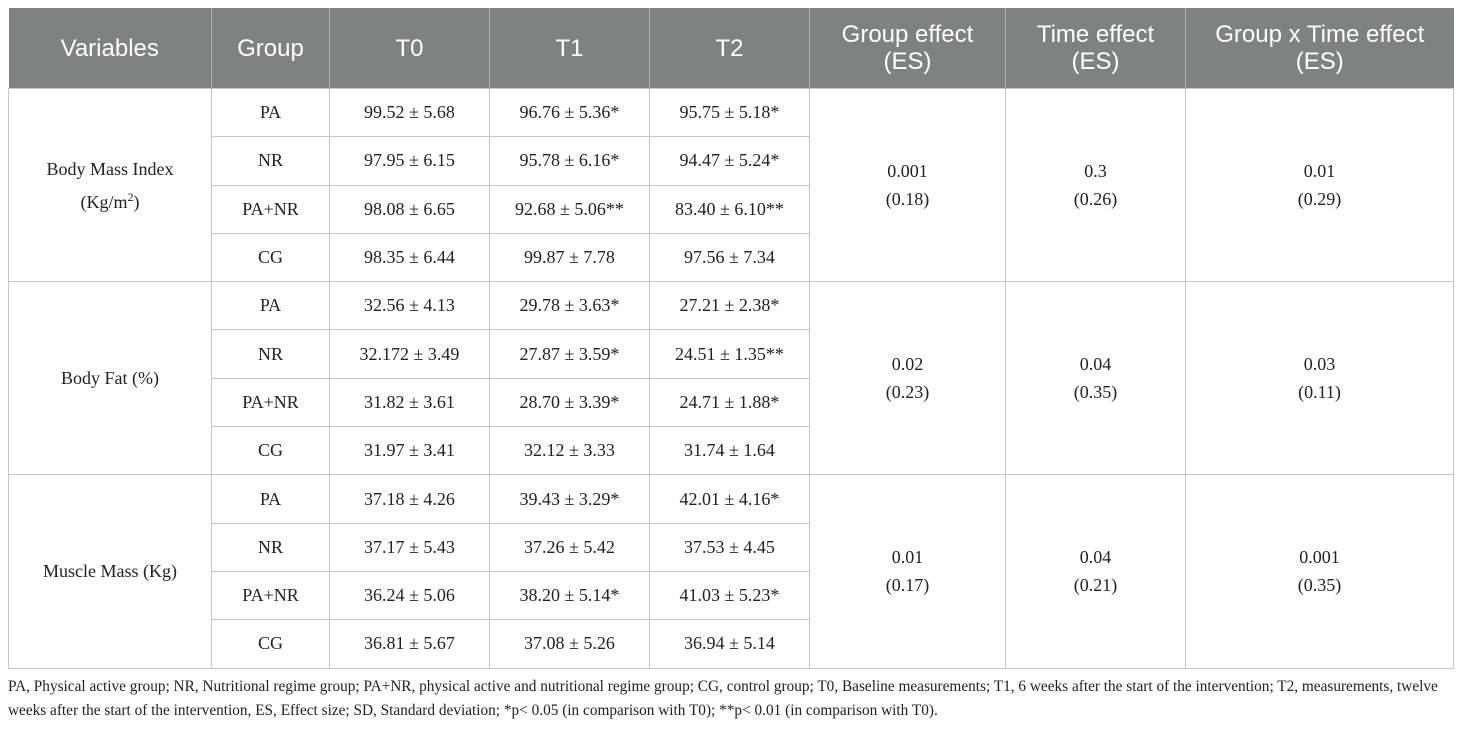 The width and height of the screenshot is (1460, 729). I want to click on t1-cell: 27.87 ± 3.59*, so click(569, 354).